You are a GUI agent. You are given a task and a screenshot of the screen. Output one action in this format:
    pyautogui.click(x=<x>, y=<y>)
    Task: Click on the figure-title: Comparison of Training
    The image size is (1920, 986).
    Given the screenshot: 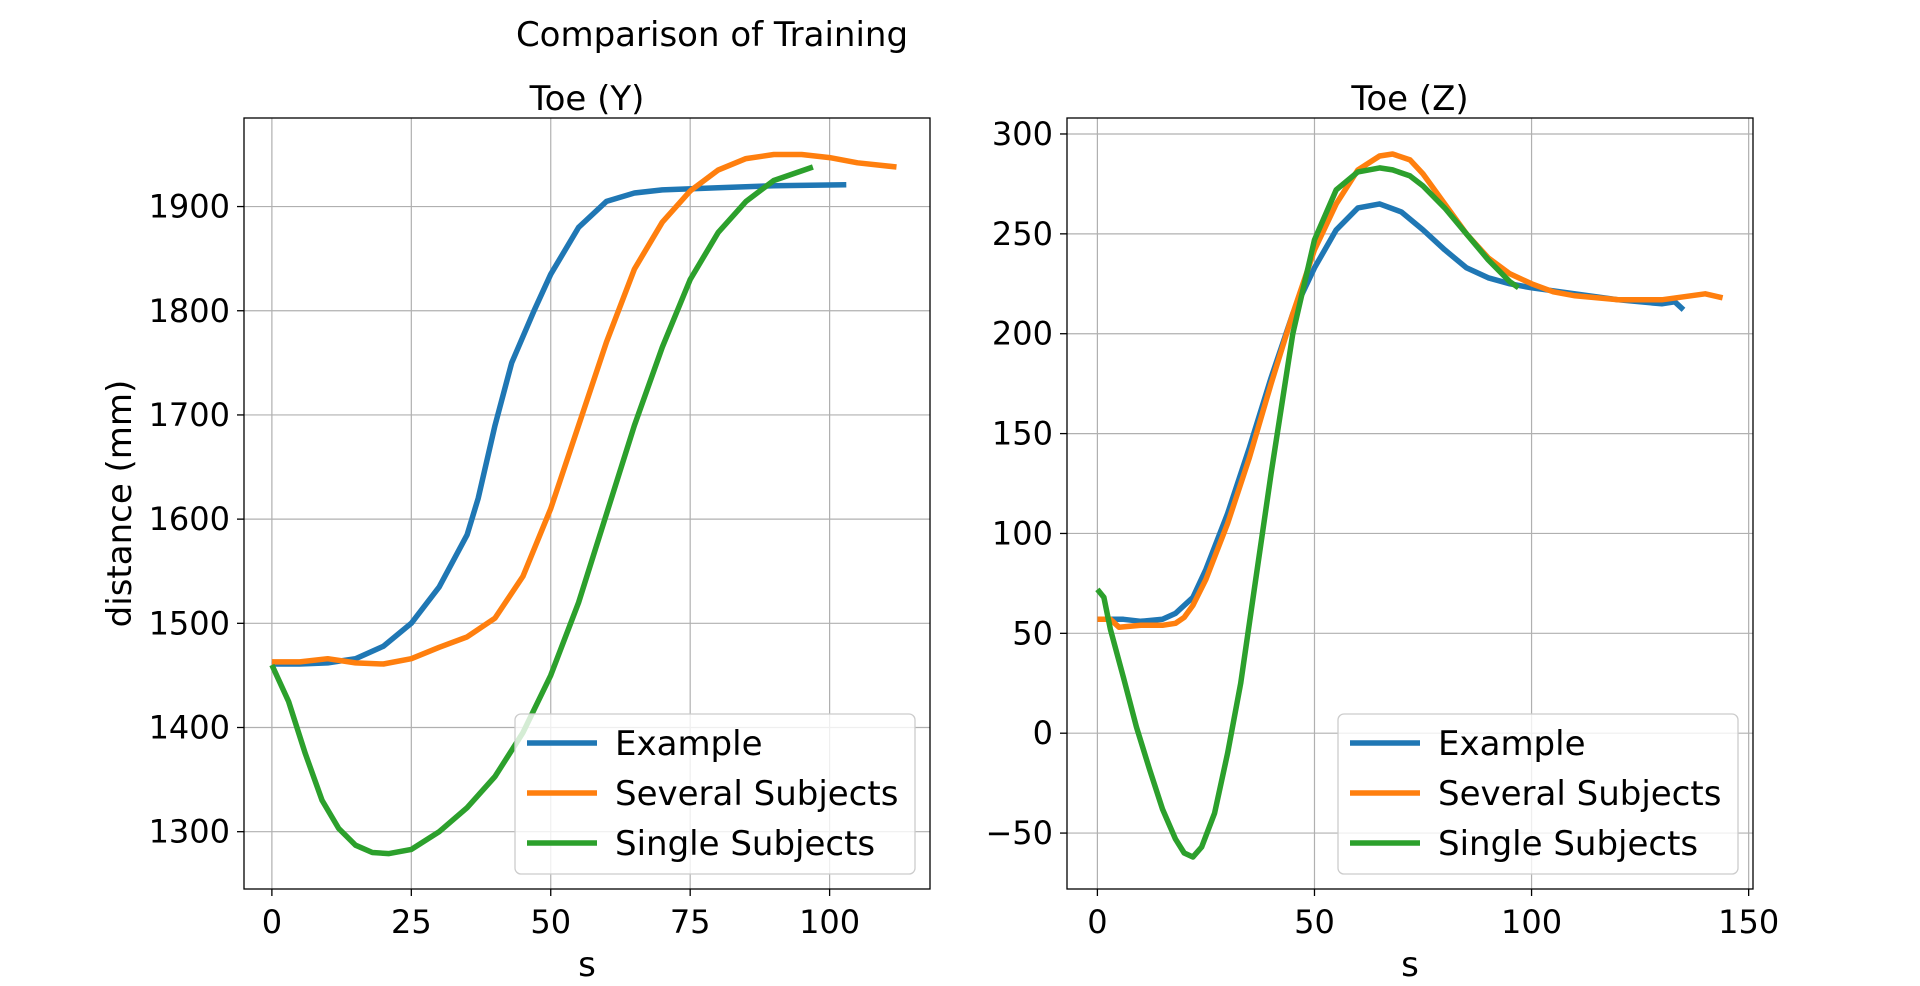 What is the action you would take?
    pyautogui.click(x=712, y=35)
    